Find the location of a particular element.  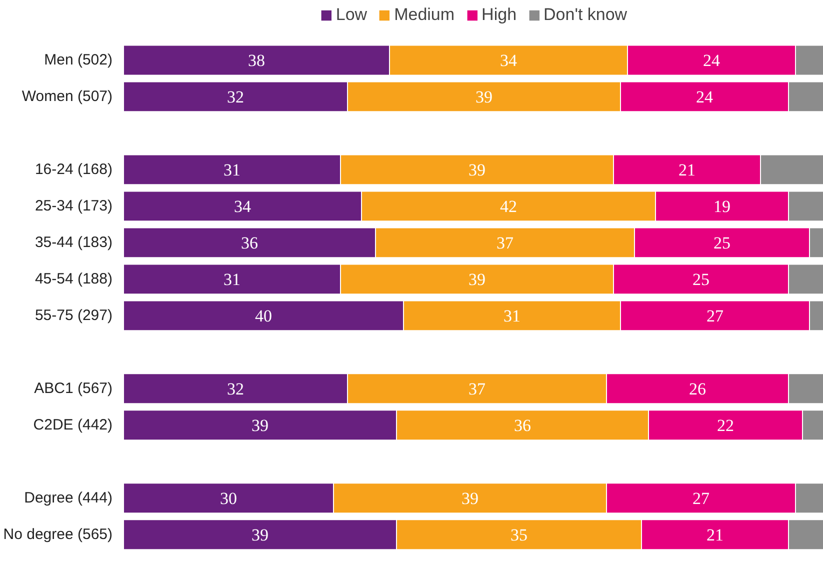

y-tick-label: Women (507) is located at coordinates (67, 97).